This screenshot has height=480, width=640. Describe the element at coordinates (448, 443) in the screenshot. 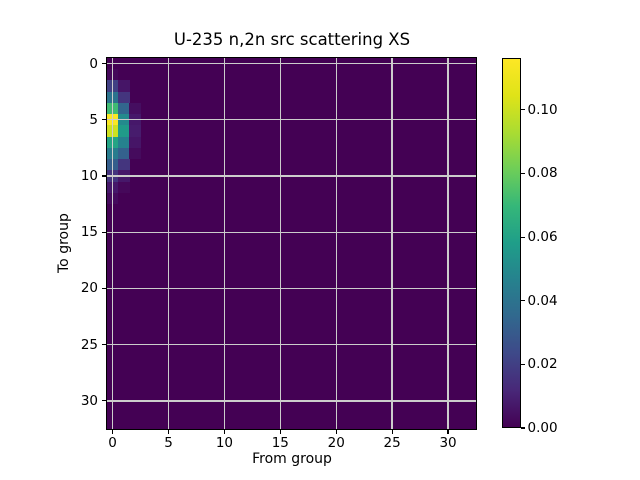

I see `x-tick-label: 30` at that location.